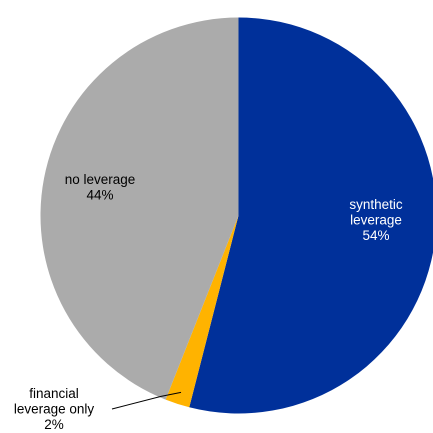 The height and width of the screenshot is (433, 433). I want to click on data-label-category: leverage only, so click(54, 409).